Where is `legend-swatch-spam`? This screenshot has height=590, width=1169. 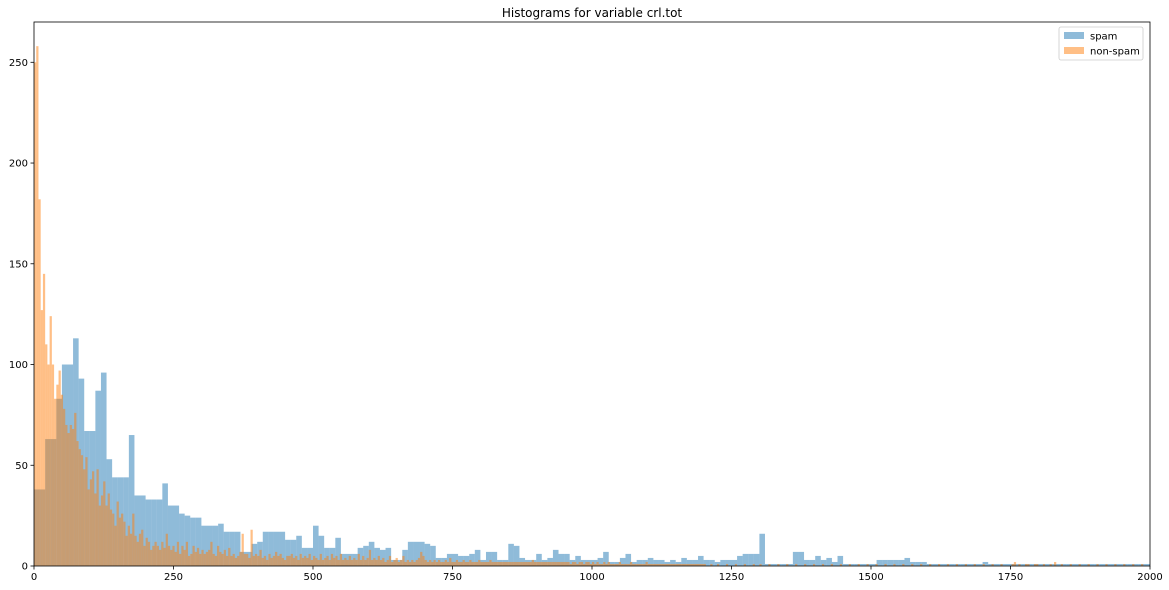 legend-swatch-spam is located at coordinates (1074, 35).